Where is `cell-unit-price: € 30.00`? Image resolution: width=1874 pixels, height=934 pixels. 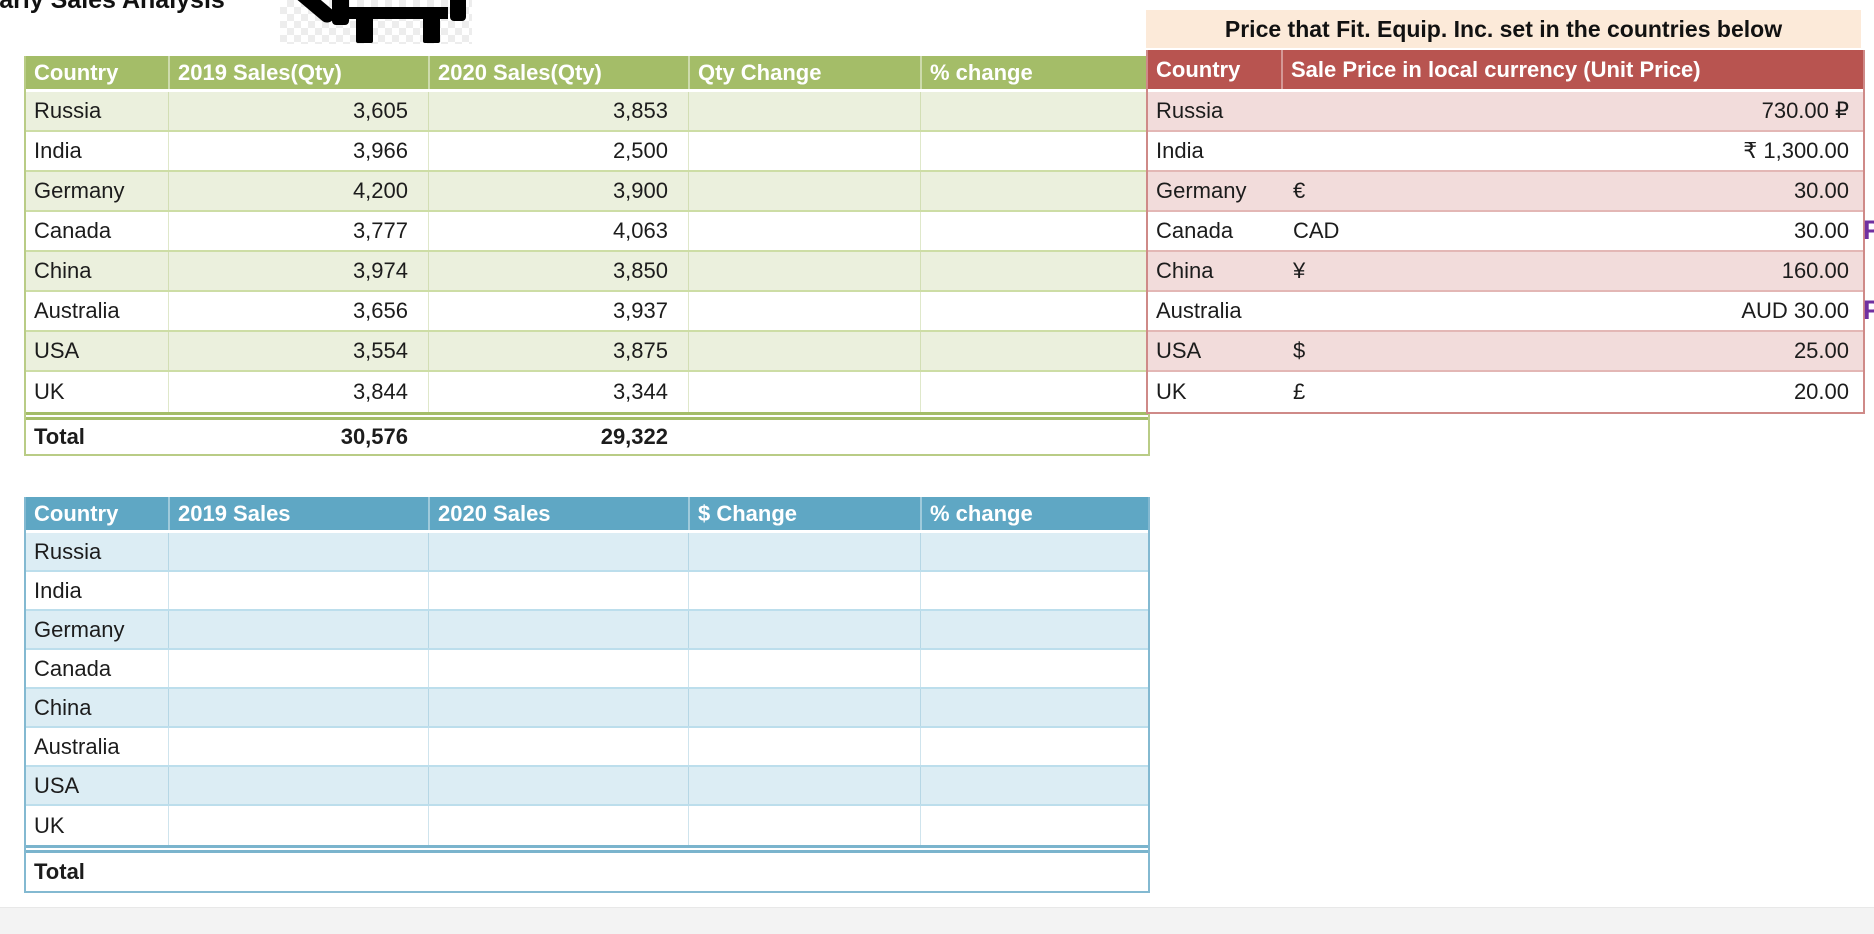
cell-unit-price: € 30.00 is located at coordinates (1570, 191).